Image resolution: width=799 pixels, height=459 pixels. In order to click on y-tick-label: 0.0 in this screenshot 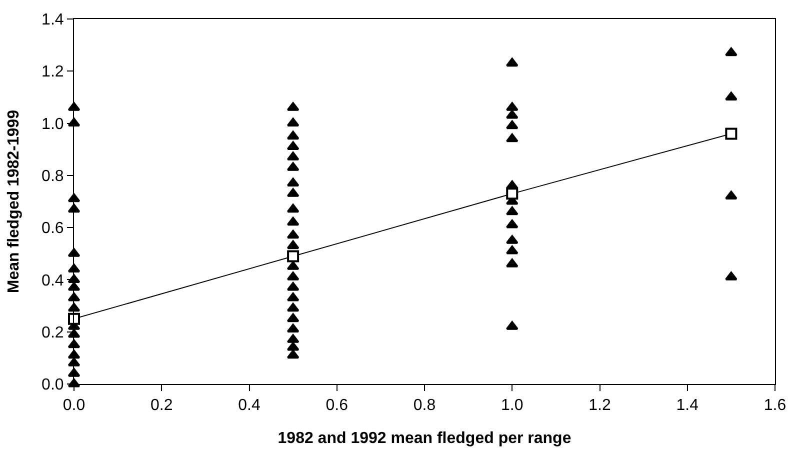, I will do `click(53, 385)`.